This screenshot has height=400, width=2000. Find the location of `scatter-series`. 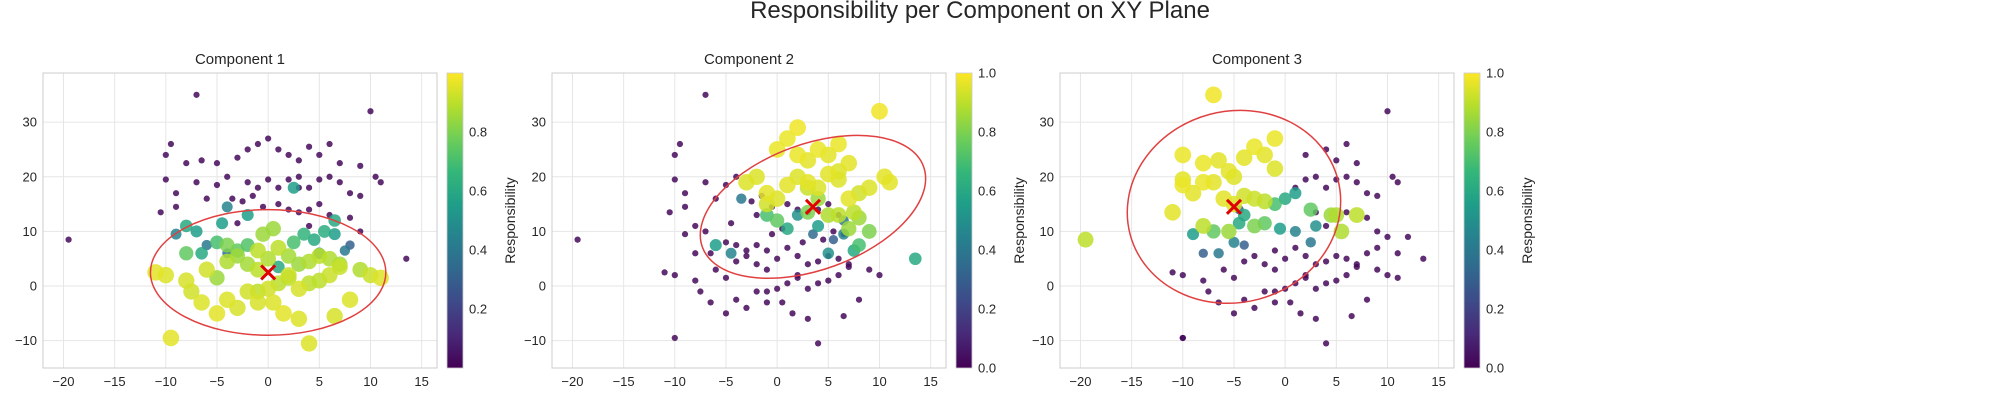

scatter-series is located at coordinates (237, 221).